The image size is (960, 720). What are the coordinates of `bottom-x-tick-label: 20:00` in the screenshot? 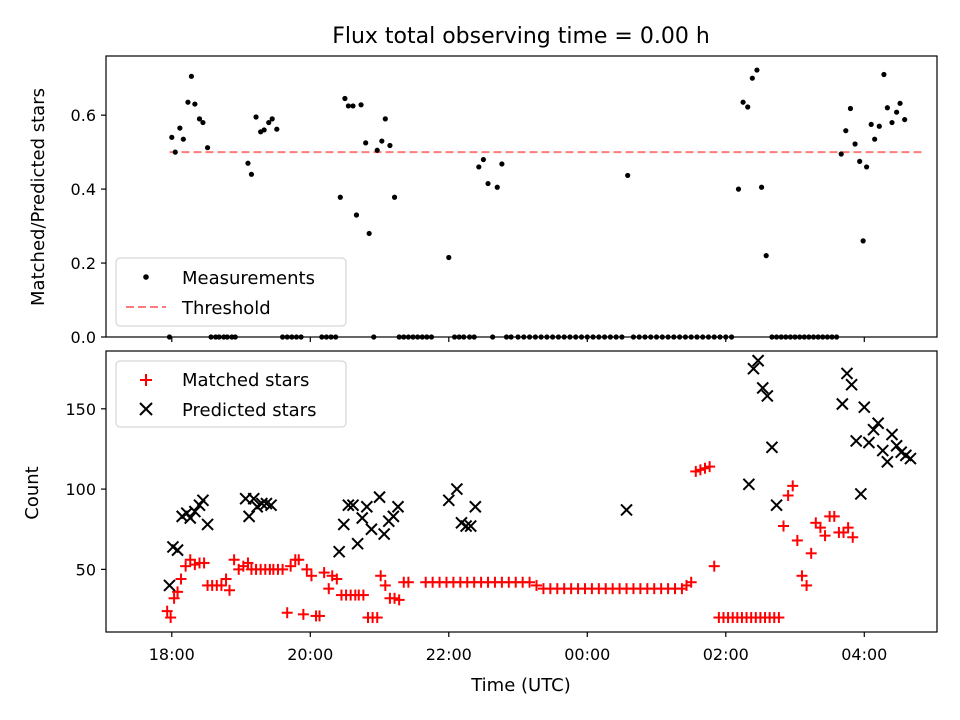 It's located at (310, 654).